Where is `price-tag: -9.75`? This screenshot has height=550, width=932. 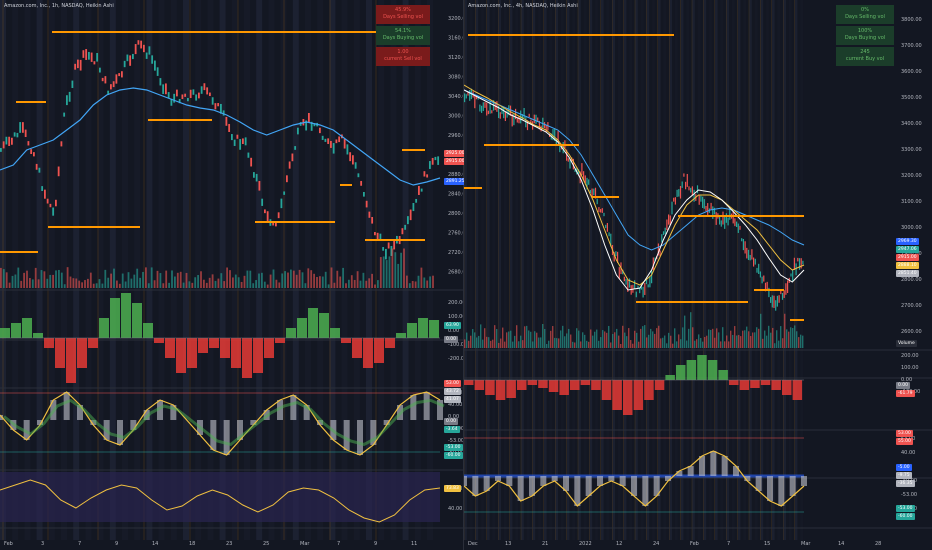 price-tag: -9.75 is located at coordinates (904, 475).